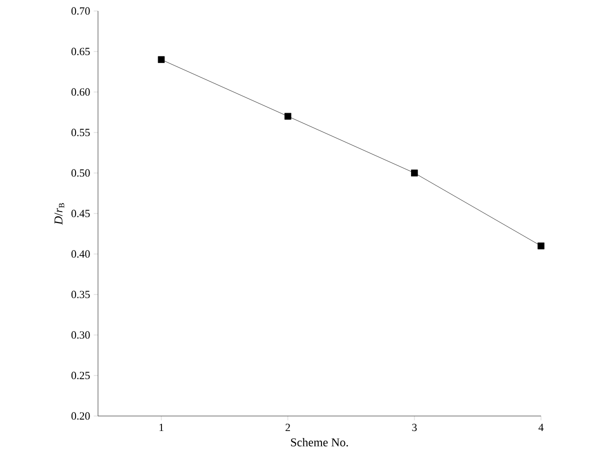 The height and width of the screenshot is (453, 592). Describe the element at coordinates (80, 416) in the screenshot. I see `y-tick-label: 0.20` at that location.